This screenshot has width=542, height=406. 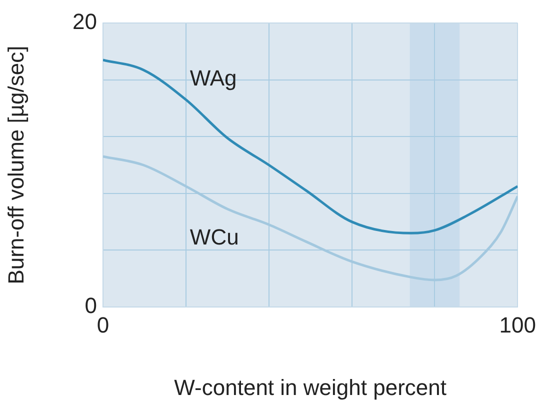 What do you see at coordinates (214, 237) in the screenshot?
I see `series-label: WCu` at bounding box center [214, 237].